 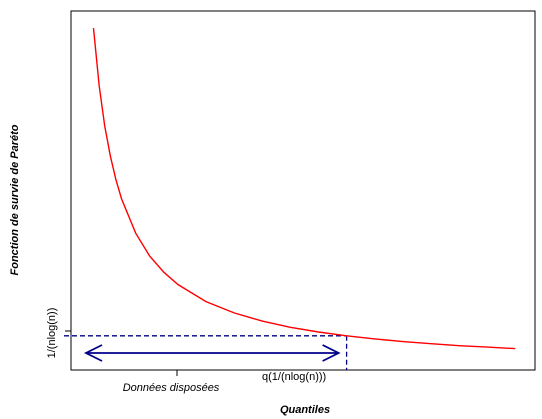 What do you see at coordinates (331, 353) in the screenshot?
I see `range-arrow-head-right` at bounding box center [331, 353].